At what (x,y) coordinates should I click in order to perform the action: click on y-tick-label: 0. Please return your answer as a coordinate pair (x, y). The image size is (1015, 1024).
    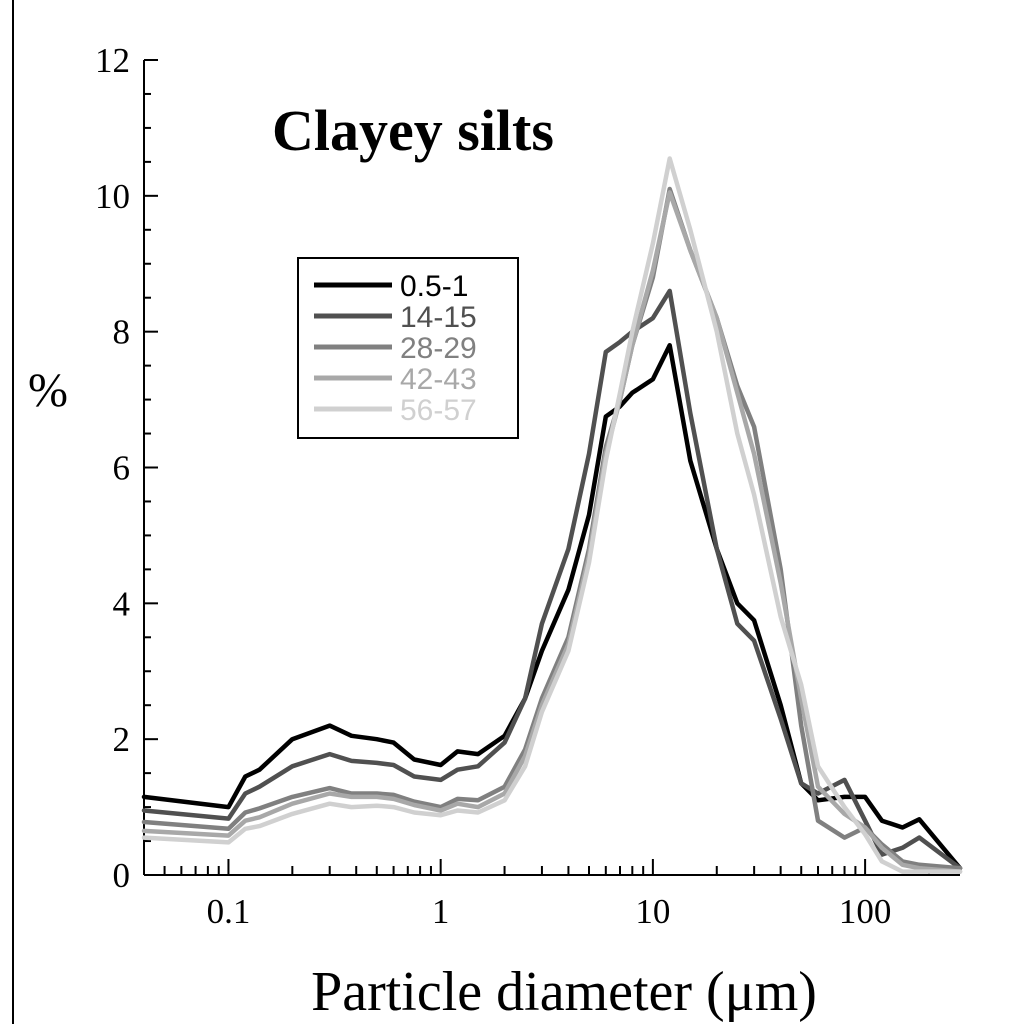
    Looking at the image, I should click on (122, 875).